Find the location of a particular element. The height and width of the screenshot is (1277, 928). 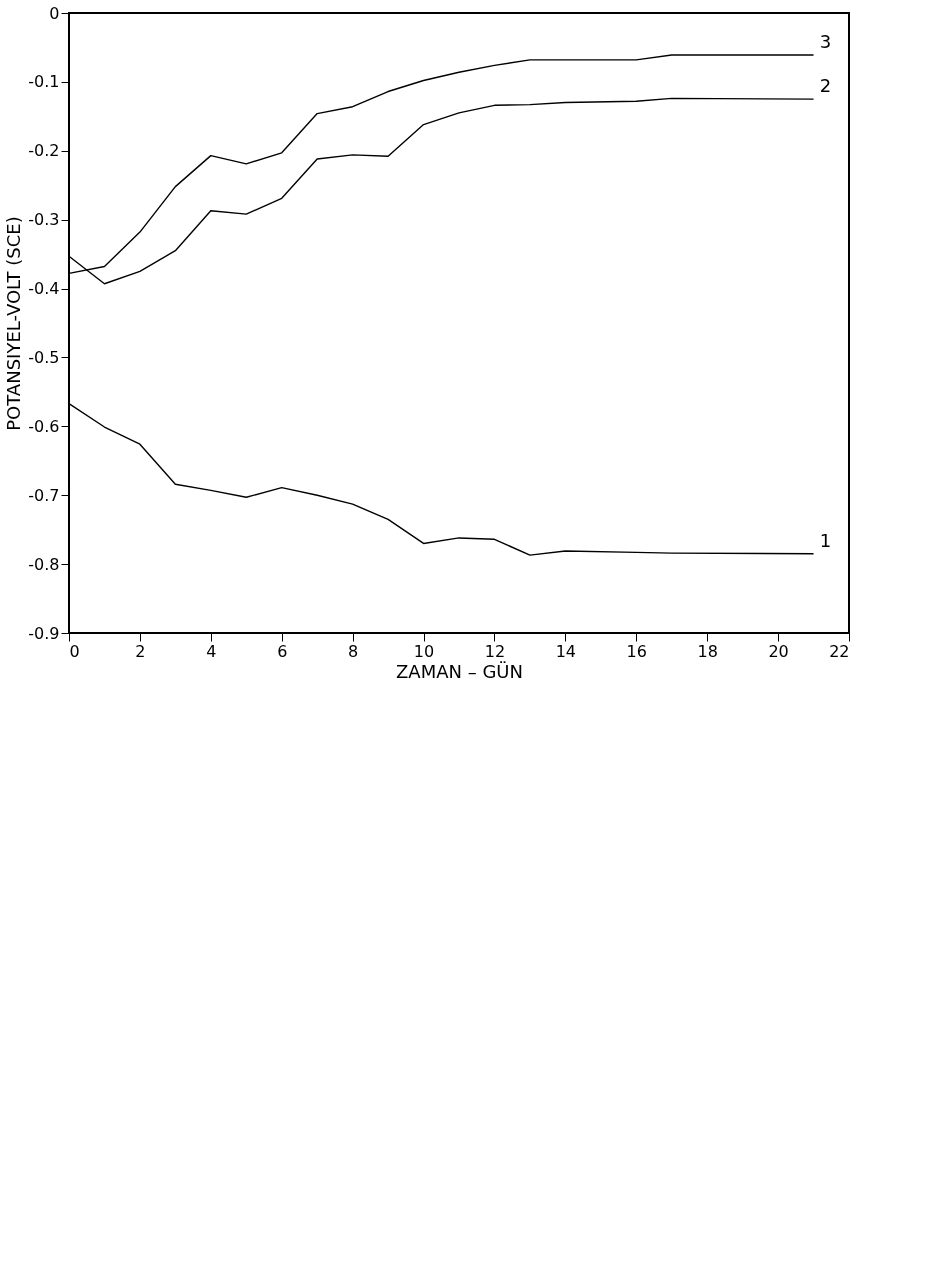

x-tick-label: 2 is located at coordinates (140, 651).